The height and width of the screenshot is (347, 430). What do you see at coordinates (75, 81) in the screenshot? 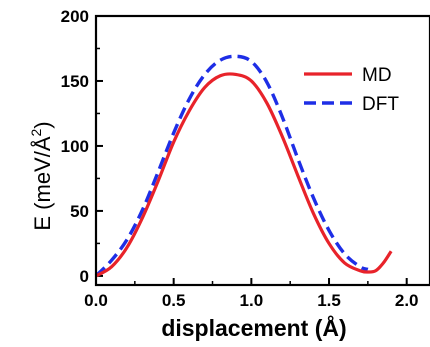
I see `y-tick-label: 150` at bounding box center [75, 81].